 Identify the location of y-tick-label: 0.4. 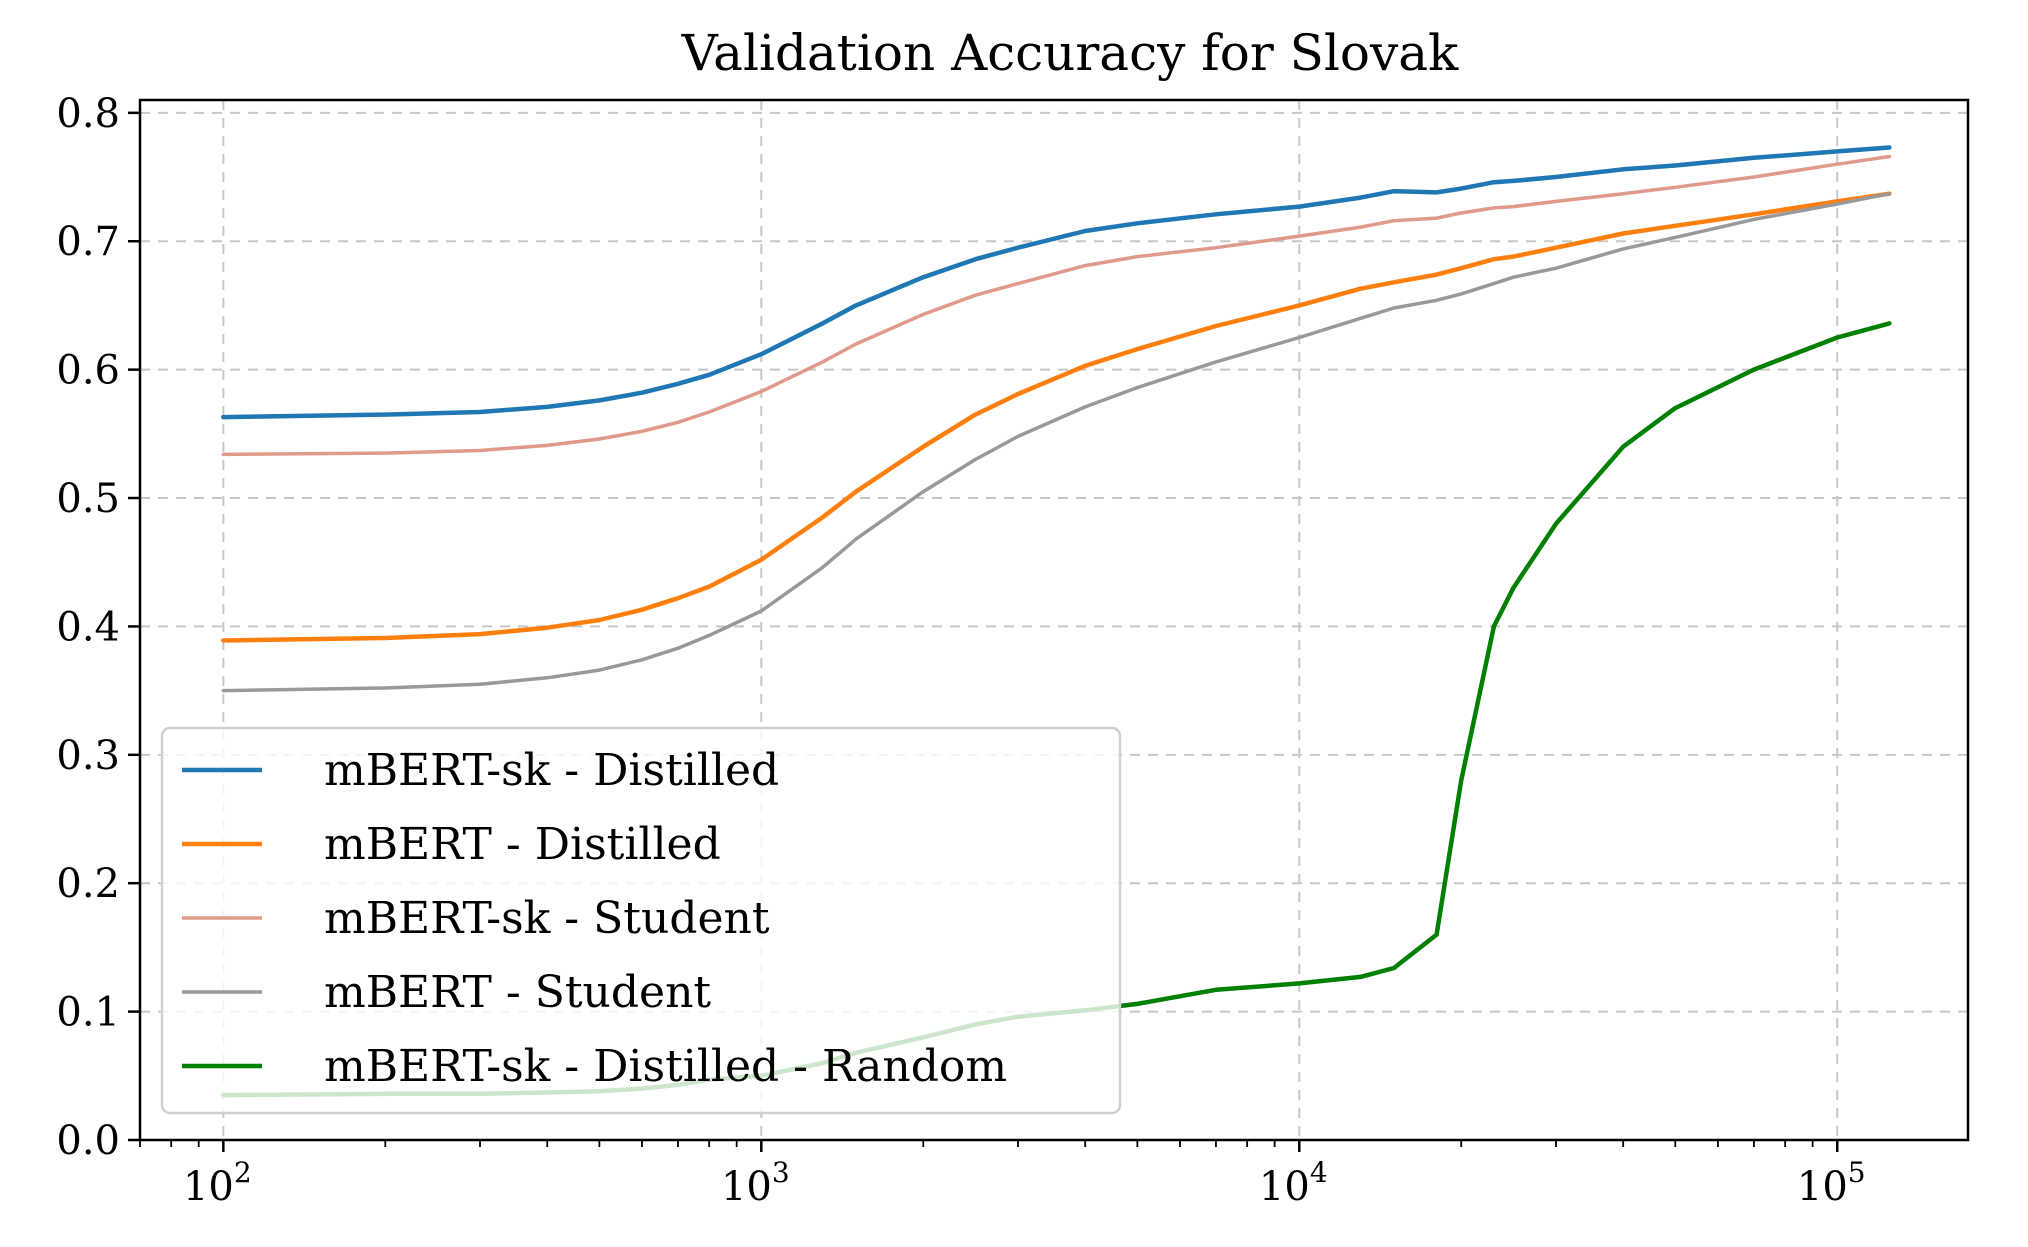
(88, 627).